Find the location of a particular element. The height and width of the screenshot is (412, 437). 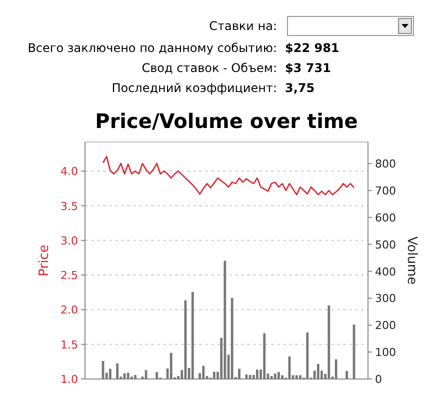

text: Последний коэффициент: is located at coordinates (194, 88).